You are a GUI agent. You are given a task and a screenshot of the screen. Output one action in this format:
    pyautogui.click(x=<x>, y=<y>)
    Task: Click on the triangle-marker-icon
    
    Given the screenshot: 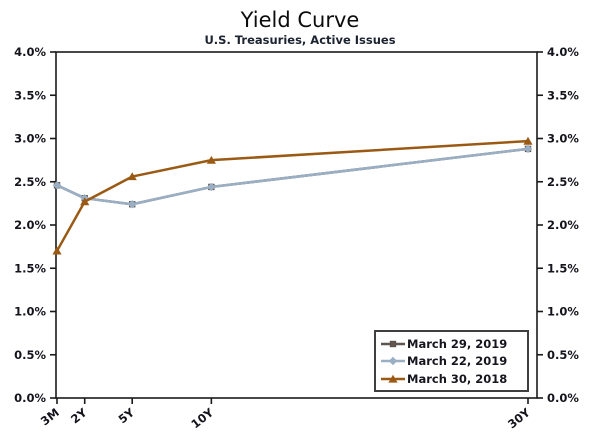 What is the action you would take?
    pyautogui.click(x=393, y=378)
    